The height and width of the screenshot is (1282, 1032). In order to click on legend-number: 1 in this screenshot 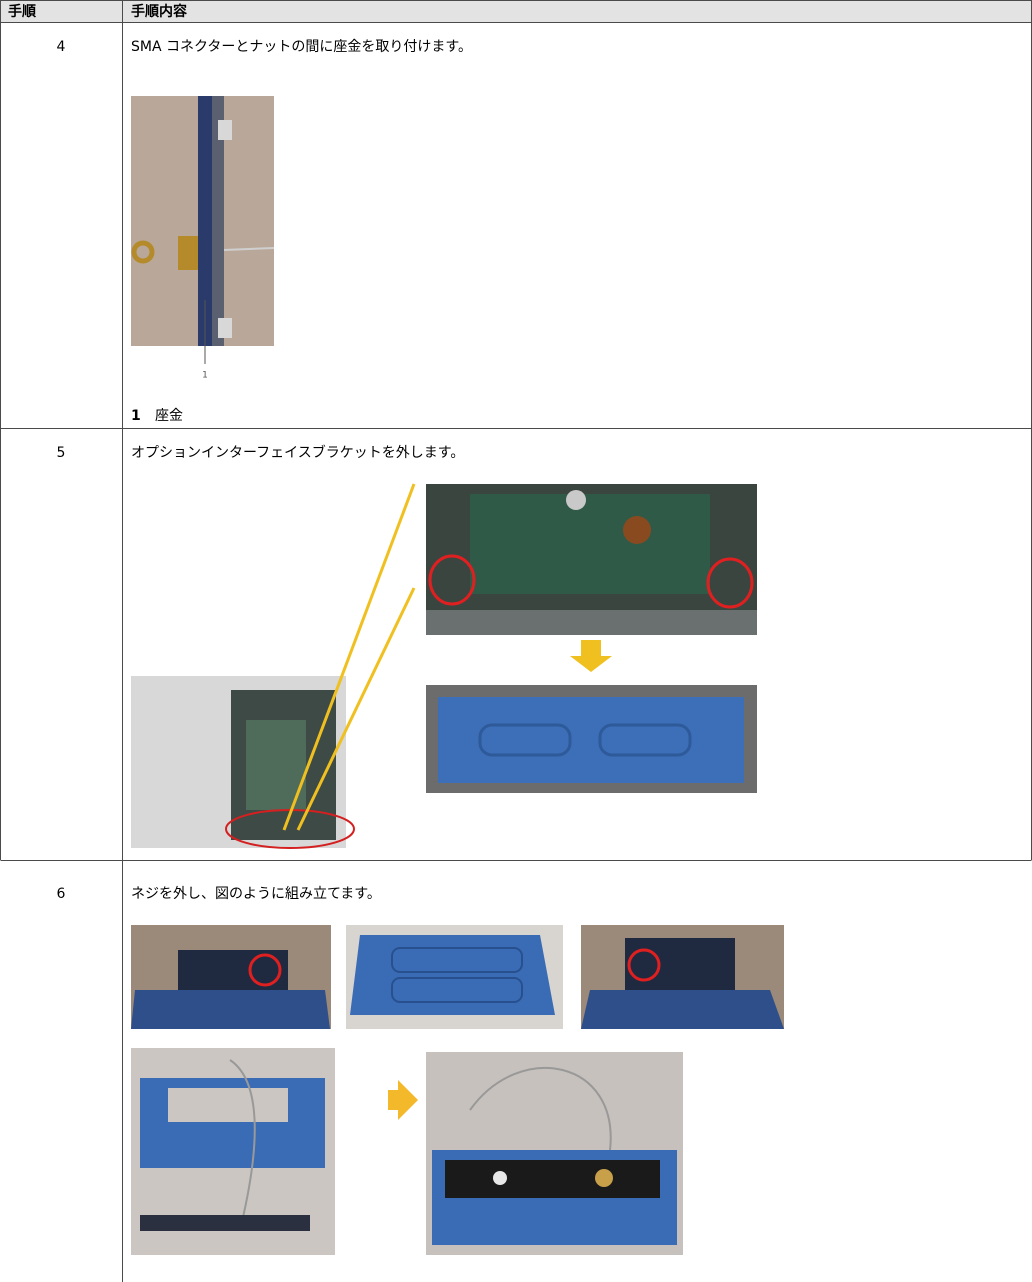, I will do `click(136, 416)`.